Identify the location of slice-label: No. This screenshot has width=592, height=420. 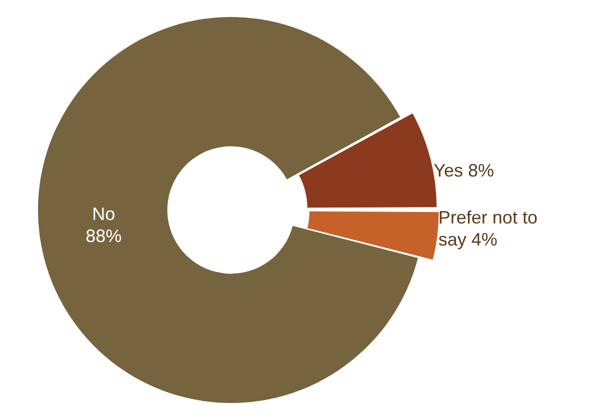
(104, 214).